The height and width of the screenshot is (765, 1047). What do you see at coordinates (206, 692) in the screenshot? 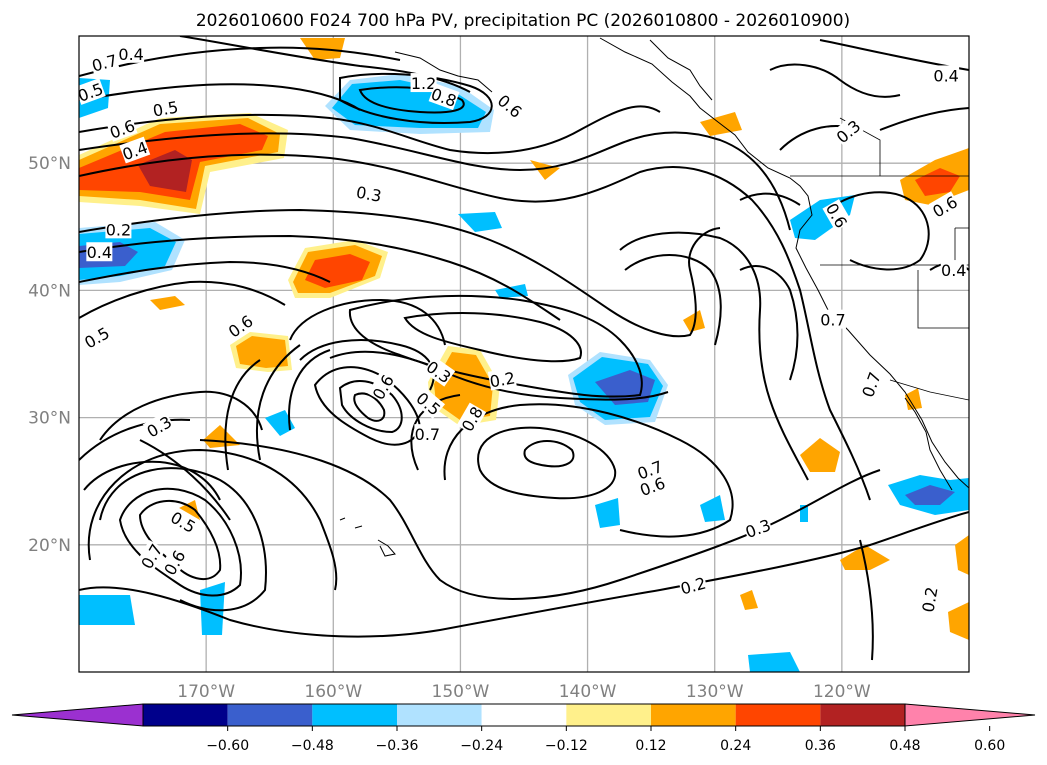
I see `lon-tick-label: 170°W` at bounding box center [206, 692].